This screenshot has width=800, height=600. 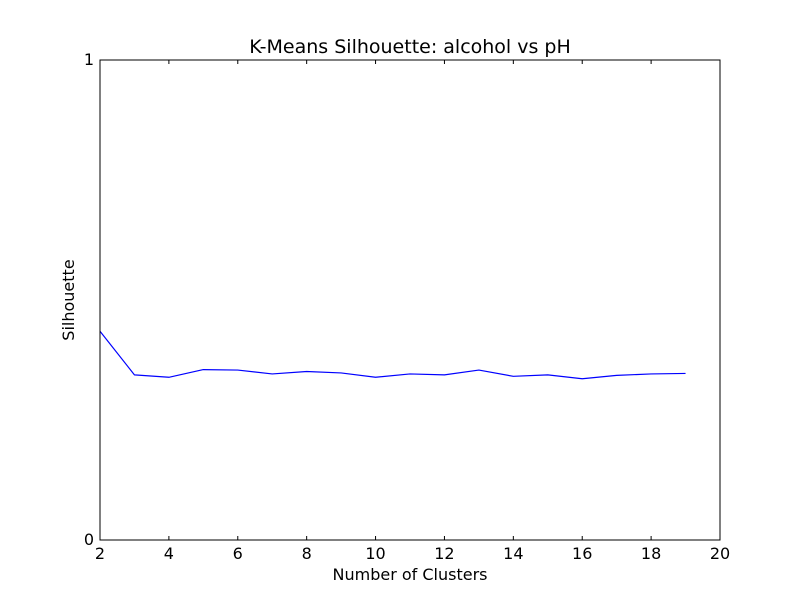 I want to click on plot-area, so click(x=392, y=355).